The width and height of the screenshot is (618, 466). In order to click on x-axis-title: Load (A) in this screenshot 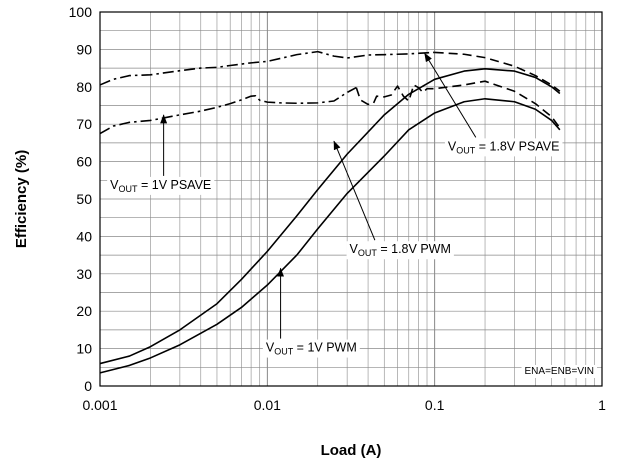, I will do `click(351, 450)`.